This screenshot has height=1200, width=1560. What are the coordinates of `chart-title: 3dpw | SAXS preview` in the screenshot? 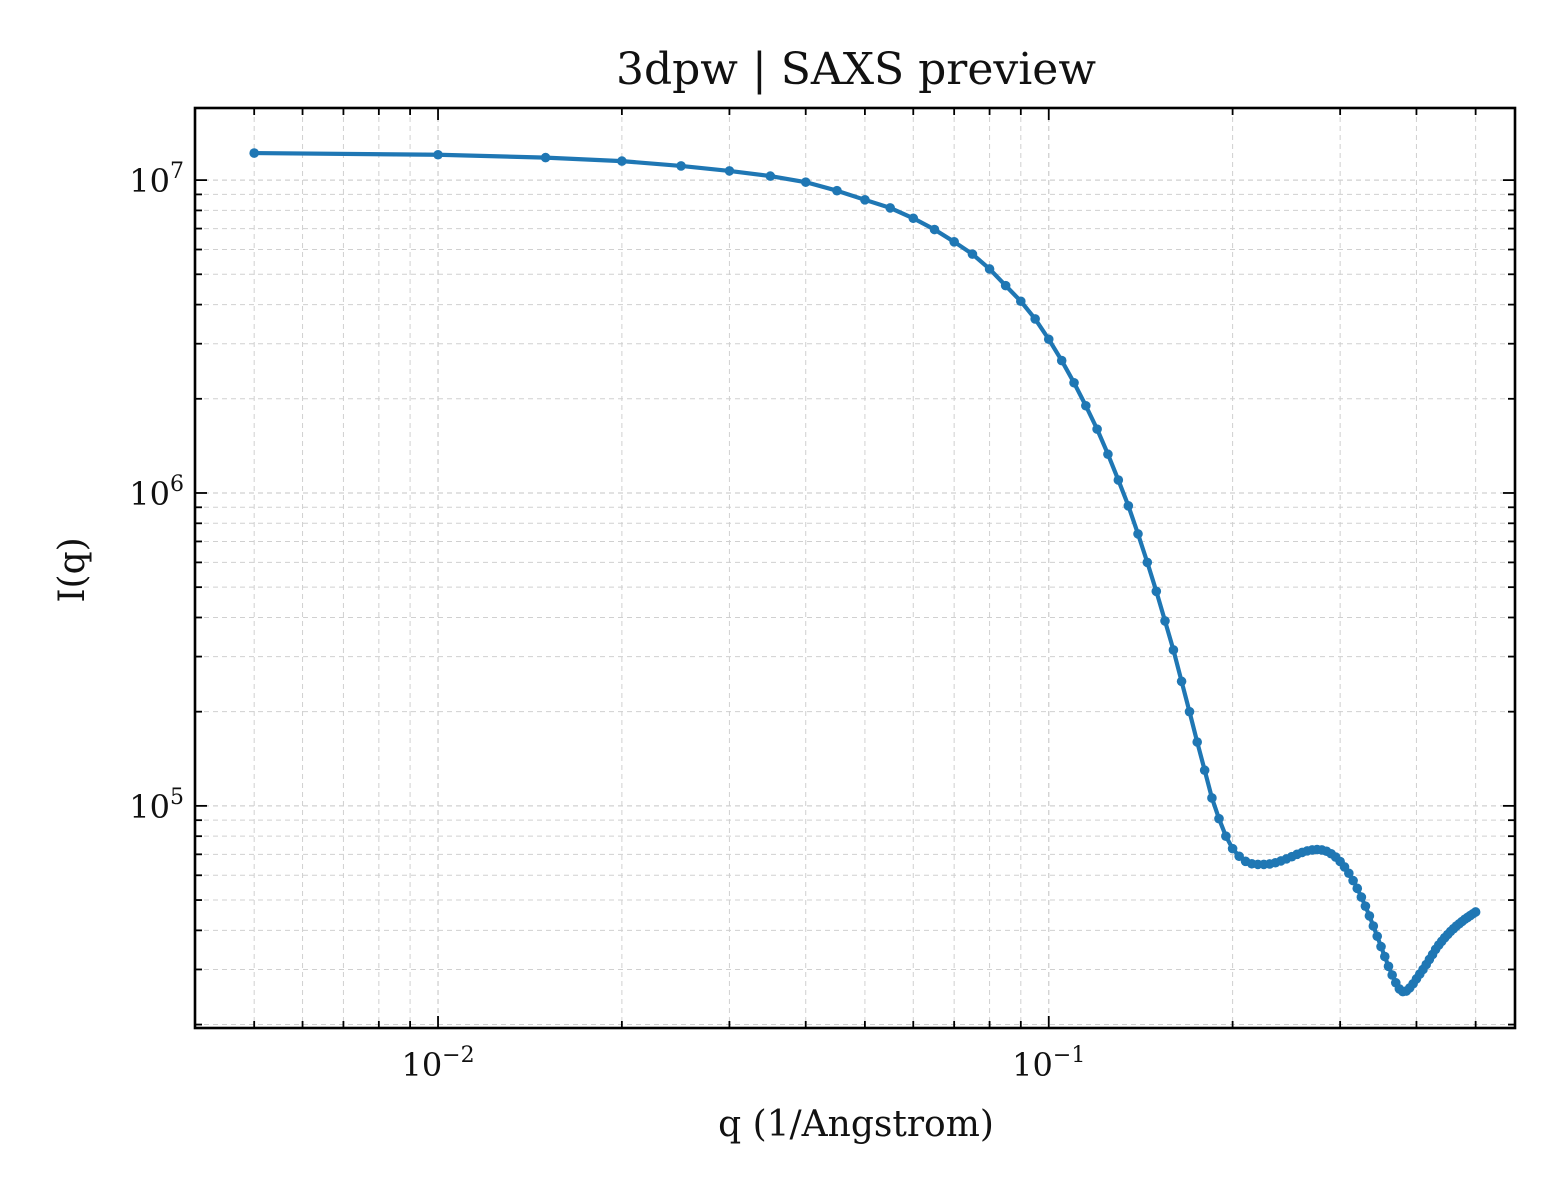 It's located at (856, 69).